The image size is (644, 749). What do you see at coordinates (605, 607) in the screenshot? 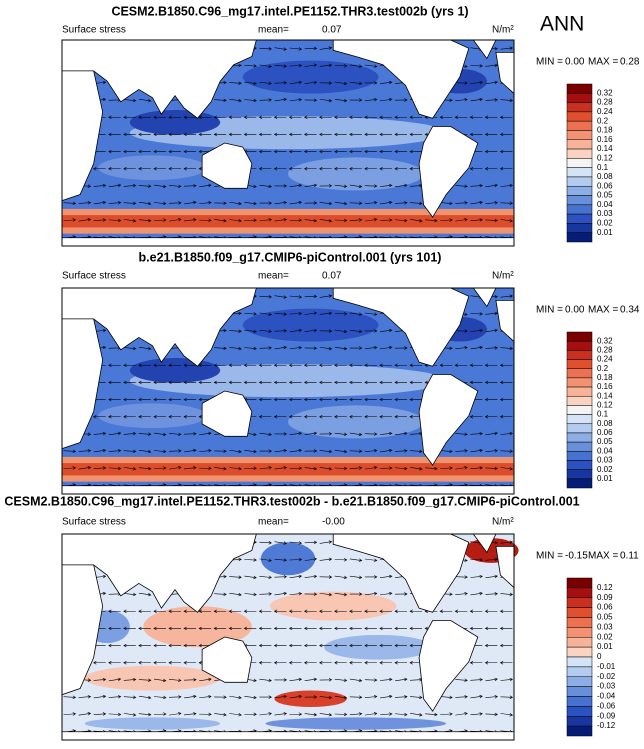
I see `colorbar-label: 0.06` at bounding box center [605, 607].